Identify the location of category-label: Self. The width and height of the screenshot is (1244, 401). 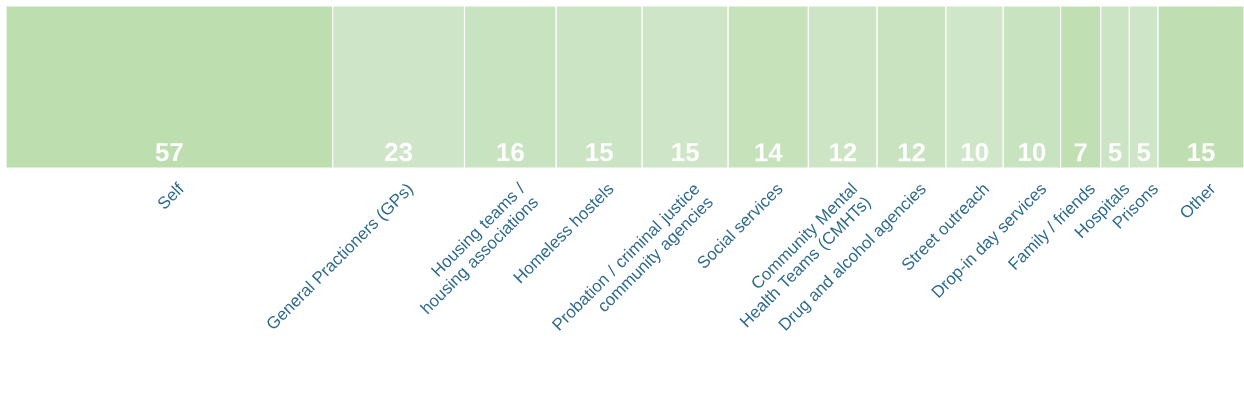
(171, 195).